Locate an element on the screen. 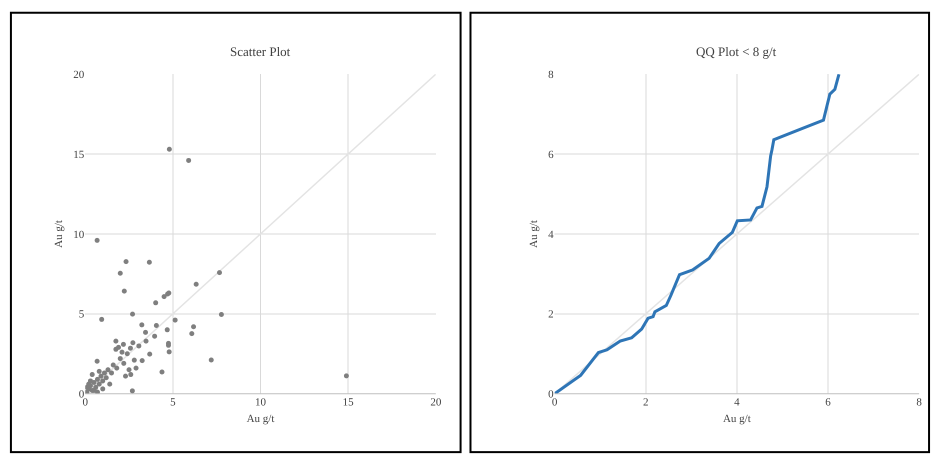  y-tick-label: 20 is located at coordinates (79, 75).